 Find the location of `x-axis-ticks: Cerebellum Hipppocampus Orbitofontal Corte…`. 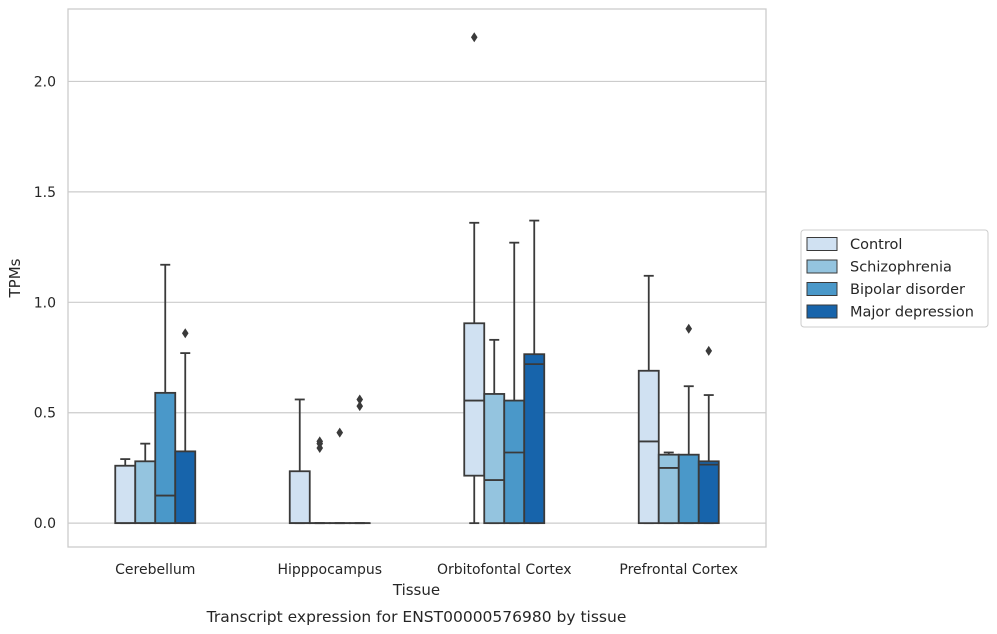

x-axis-ticks: Cerebellum Hipppocampus Orbitofontal Corte… is located at coordinates (426, 570).